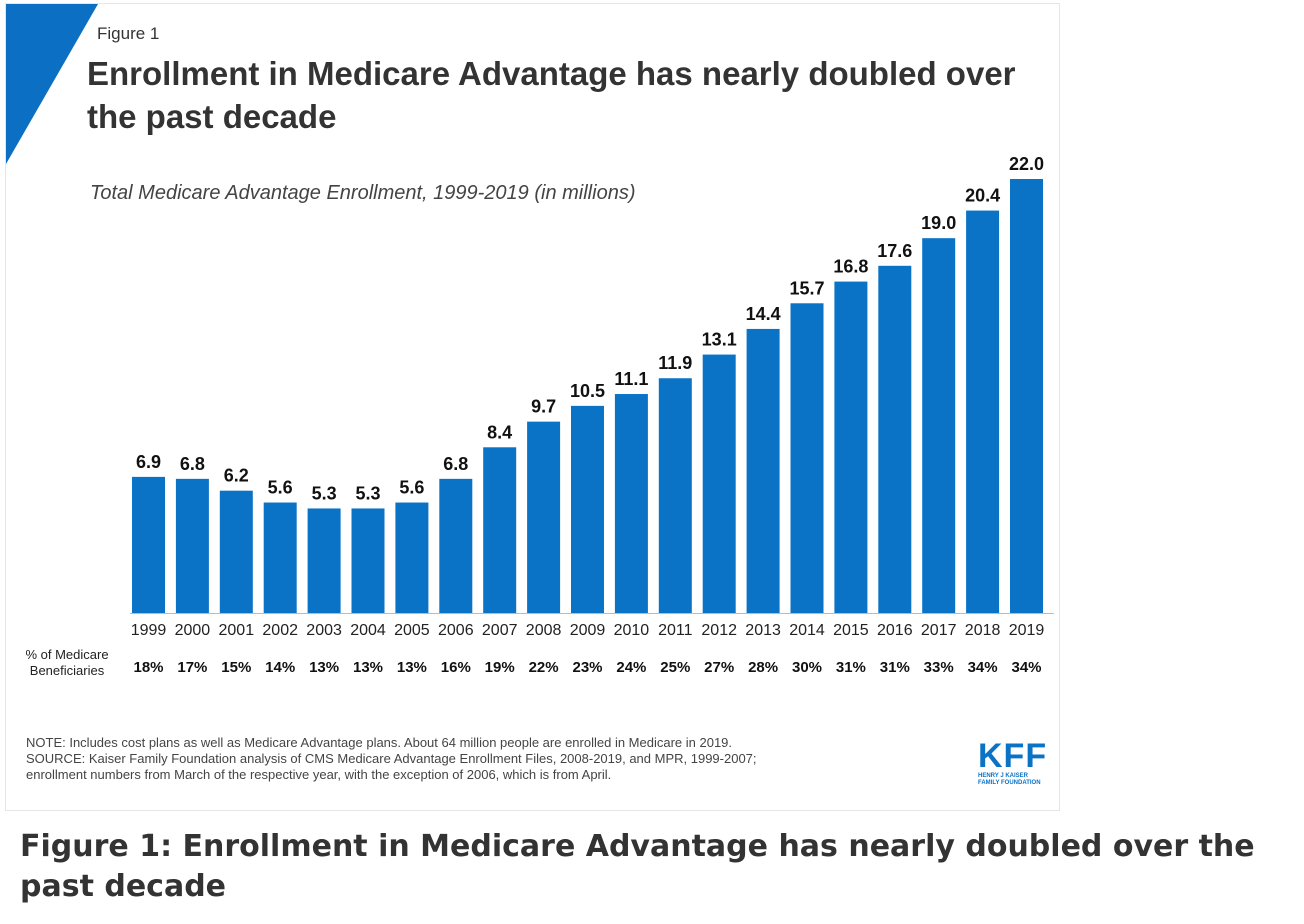 The height and width of the screenshot is (924, 1304). What do you see at coordinates (632, 630) in the screenshot?
I see `x-tick-2010: 2010` at bounding box center [632, 630].